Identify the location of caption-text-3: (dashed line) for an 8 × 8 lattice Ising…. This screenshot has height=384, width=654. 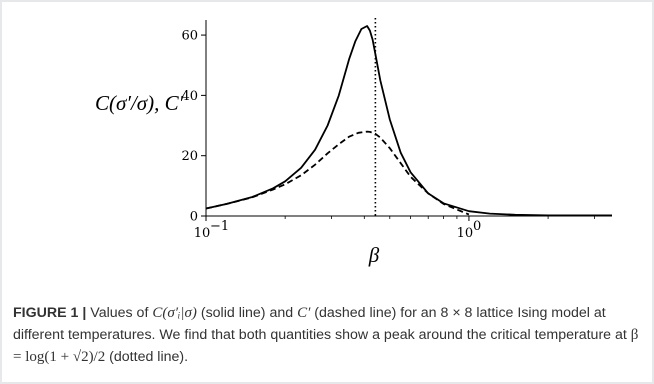
(322, 324).